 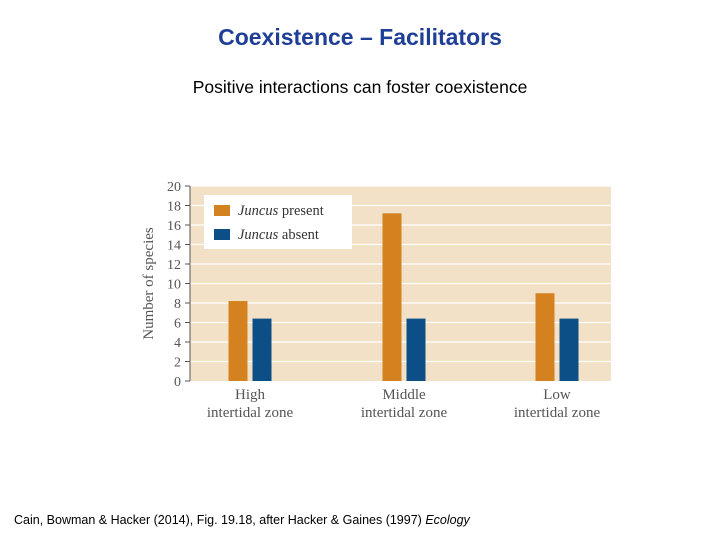 What do you see at coordinates (174, 246) in the screenshot?
I see `y-tick-label: 14` at bounding box center [174, 246].